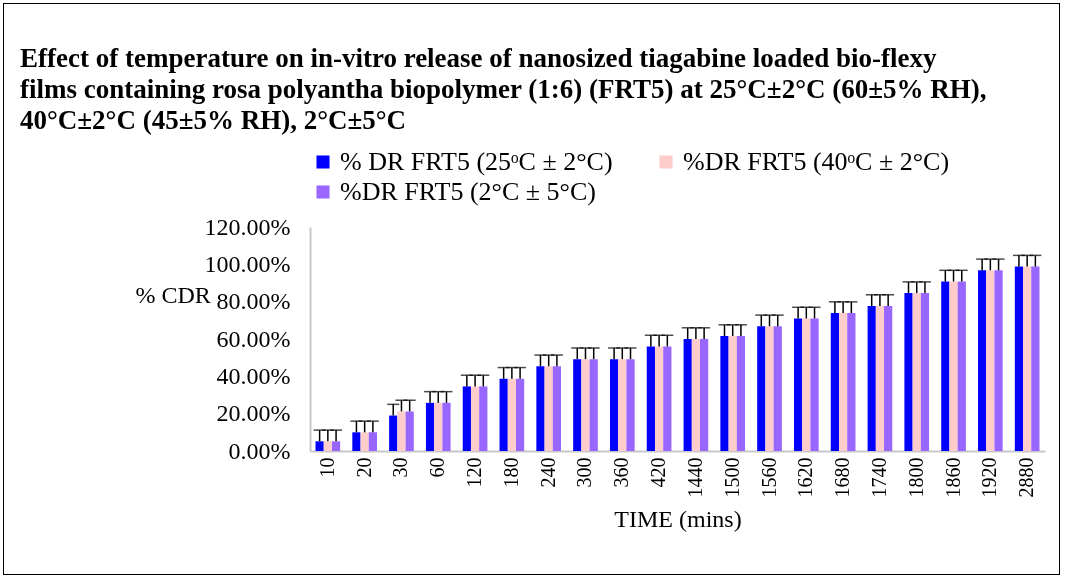 Image resolution: width=1065 pixels, height=576 pixels. I want to click on x-tick-label: 1440, so click(694, 477).